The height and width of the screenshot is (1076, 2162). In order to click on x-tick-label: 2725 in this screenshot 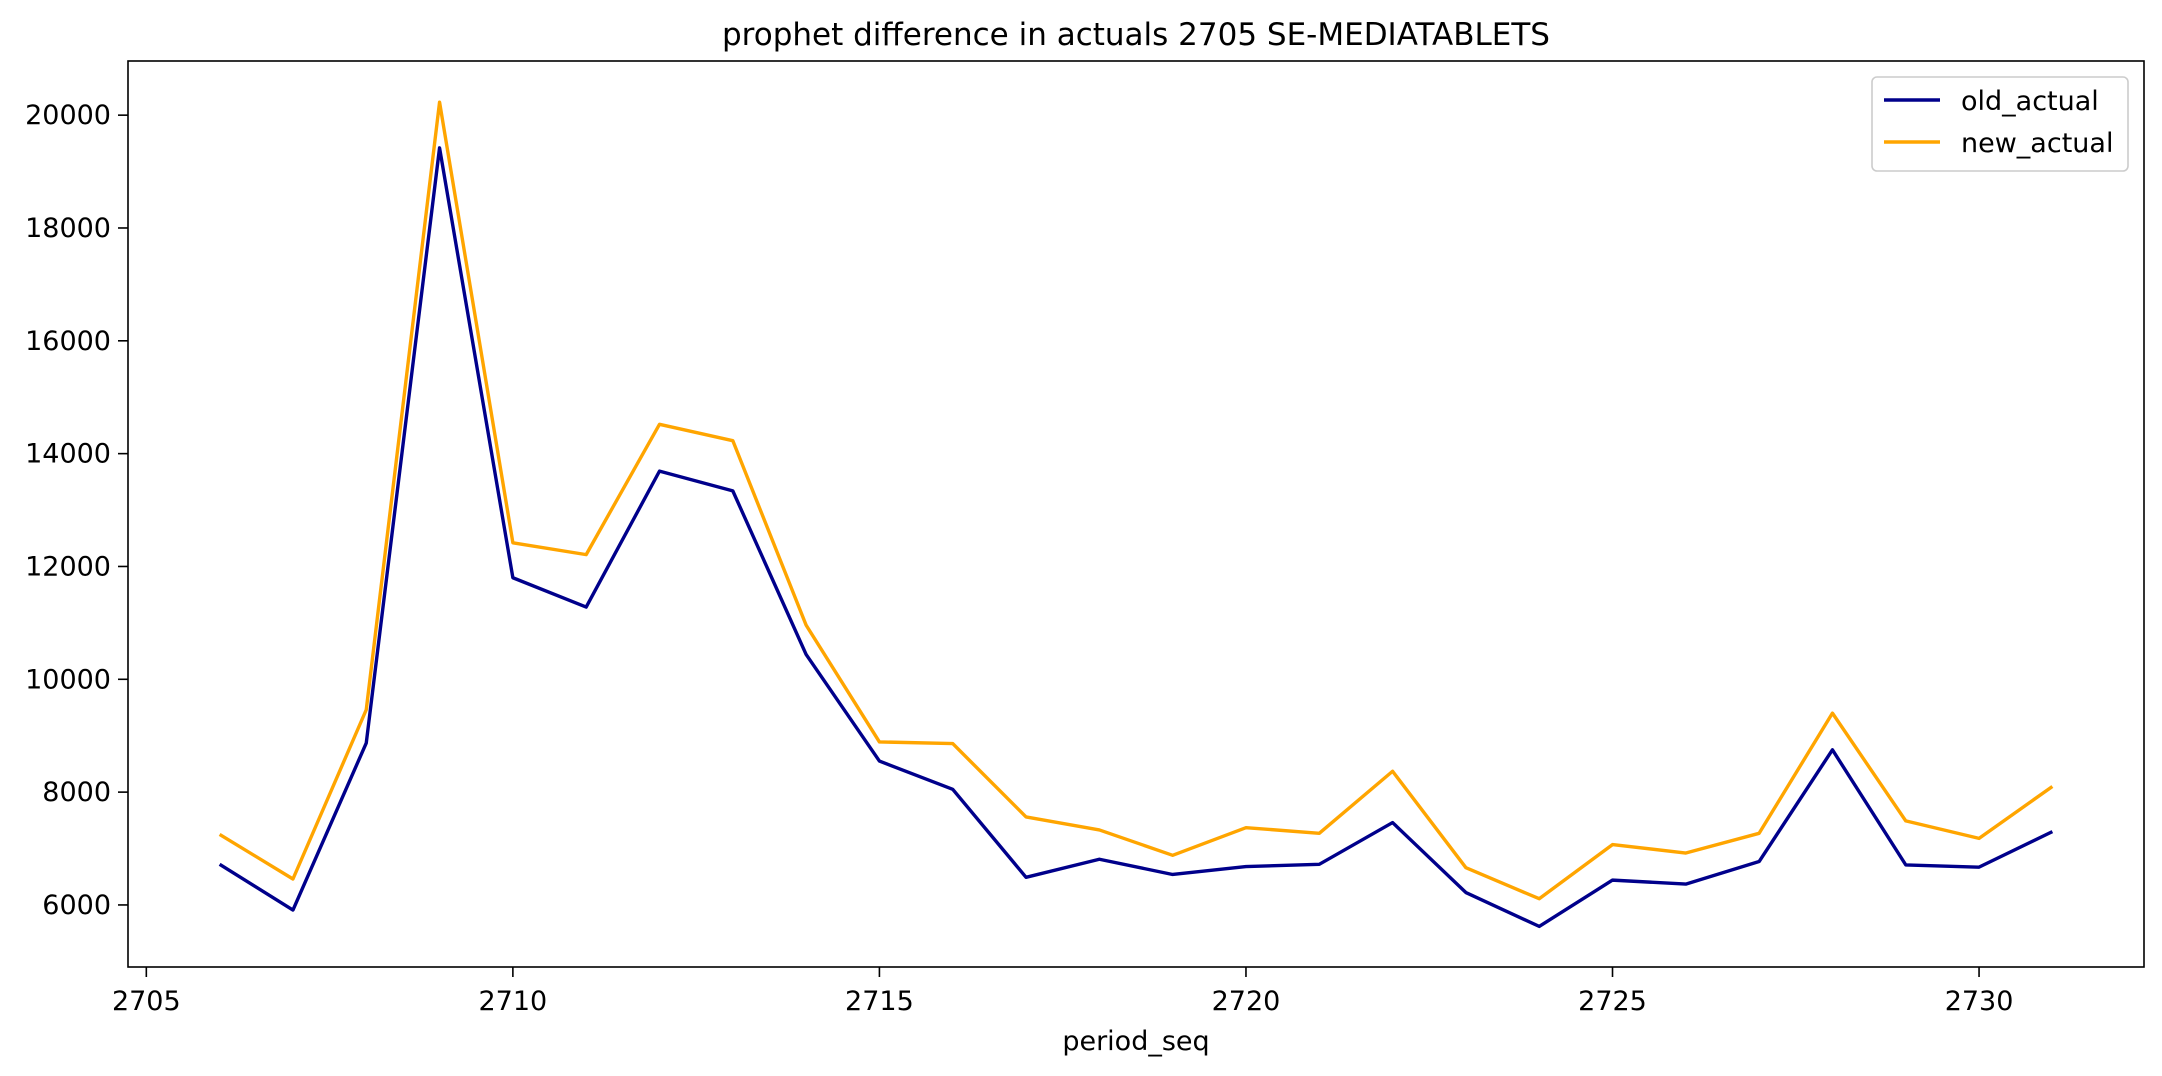, I will do `click(1612, 1001)`.